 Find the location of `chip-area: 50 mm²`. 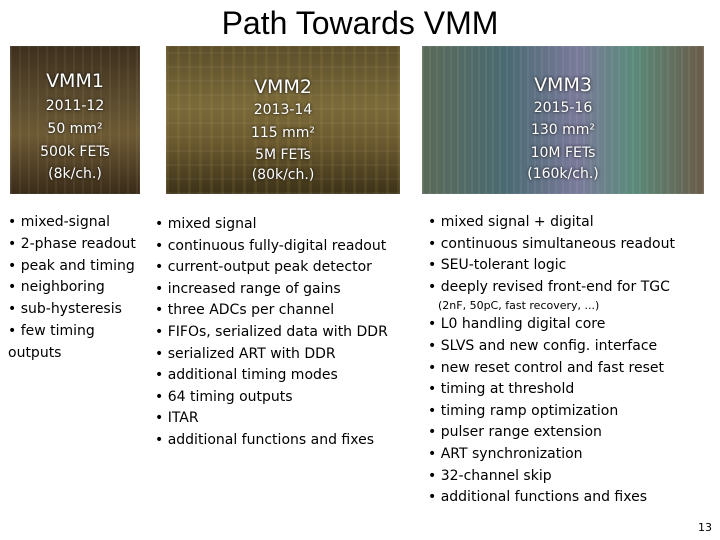

chip-area: 50 mm² is located at coordinates (75, 129).